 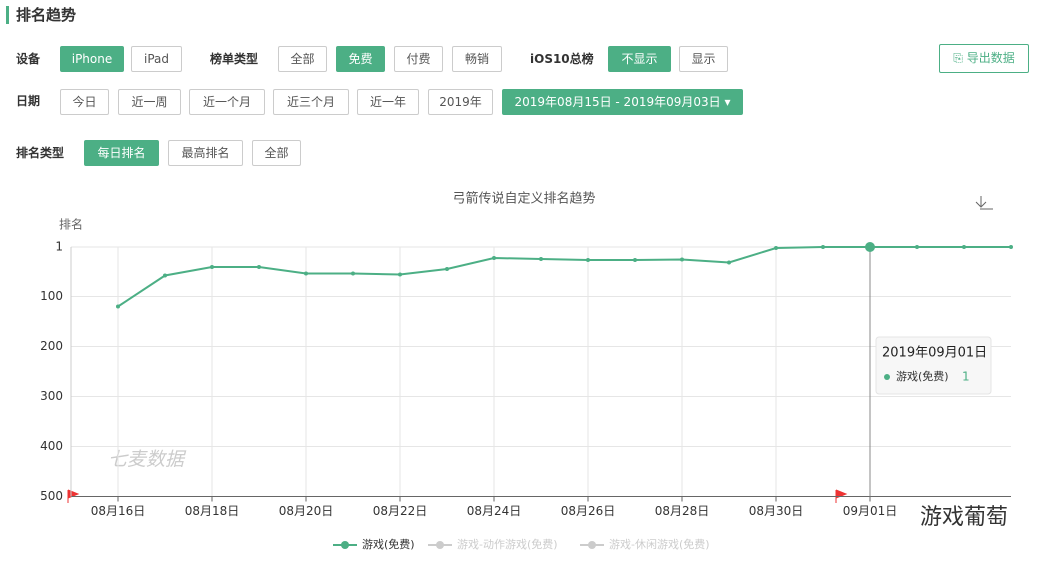 What do you see at coordinates (460, 102) in the screenshot?
I see `button: 2019年` at bounding box center [460, 102].